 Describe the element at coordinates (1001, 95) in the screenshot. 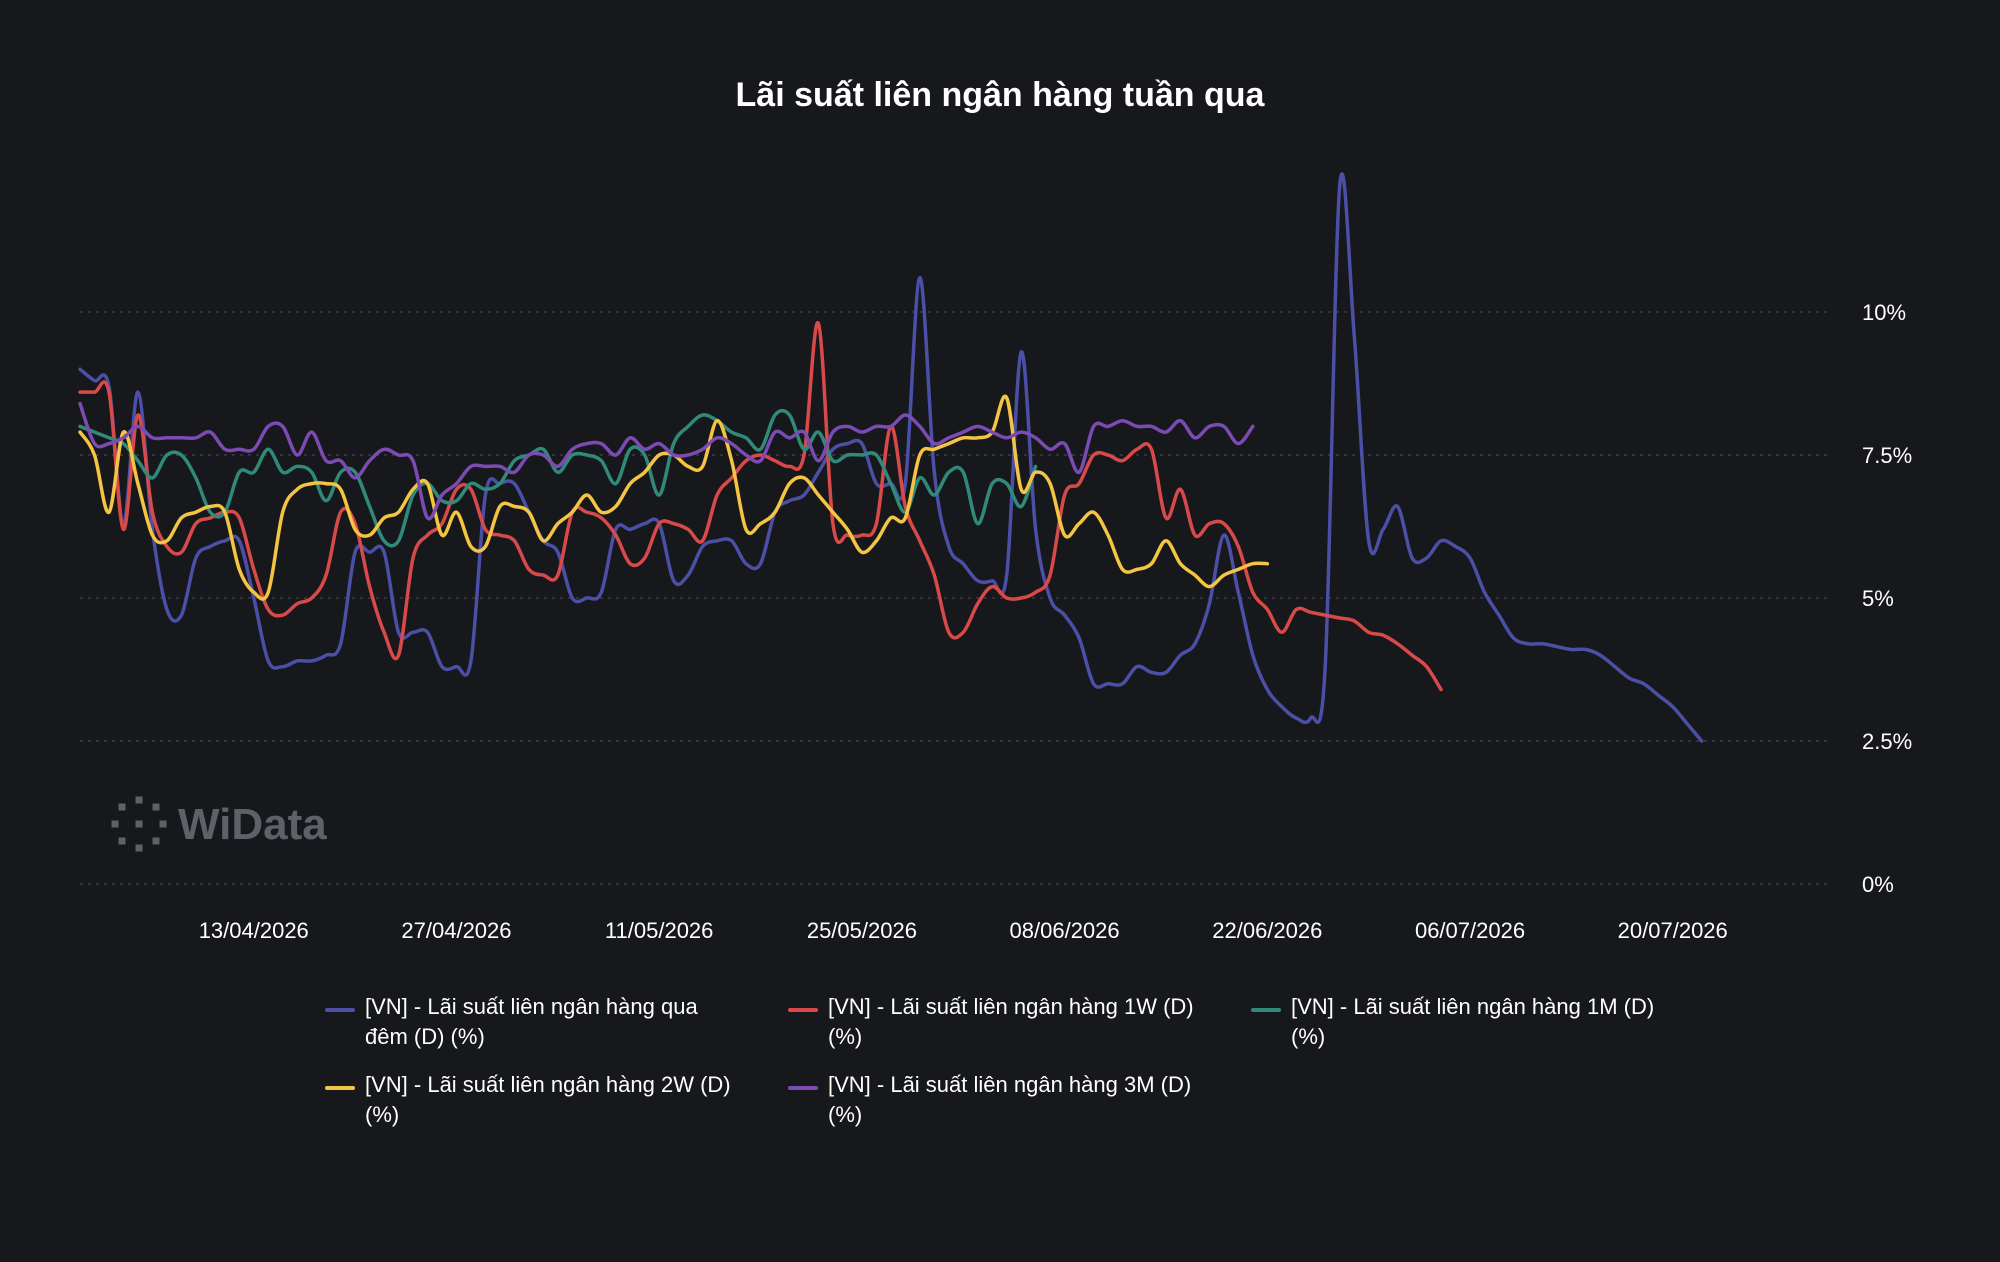

I see `chart-title: Lãi suất liên ngân hàng tuần qua` at that location.